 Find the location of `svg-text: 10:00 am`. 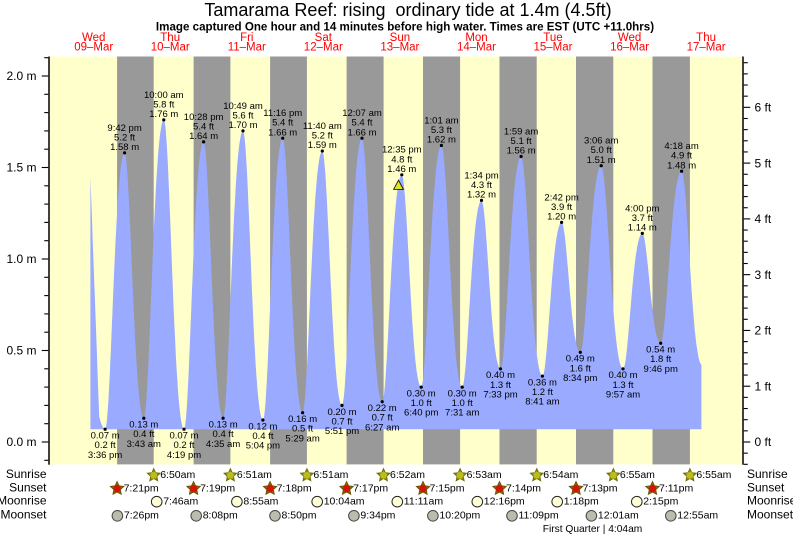

svg-text: 10:00 am is located at coordinates (164, 95).